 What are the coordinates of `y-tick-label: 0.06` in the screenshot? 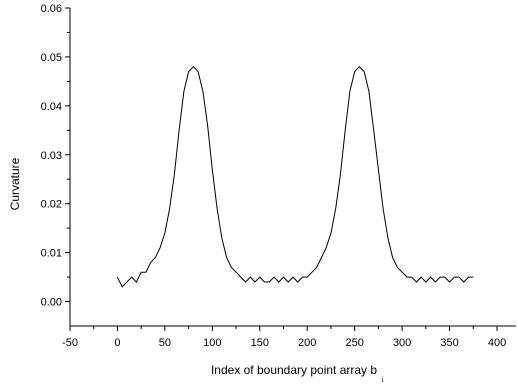 It's located at (51, 9).